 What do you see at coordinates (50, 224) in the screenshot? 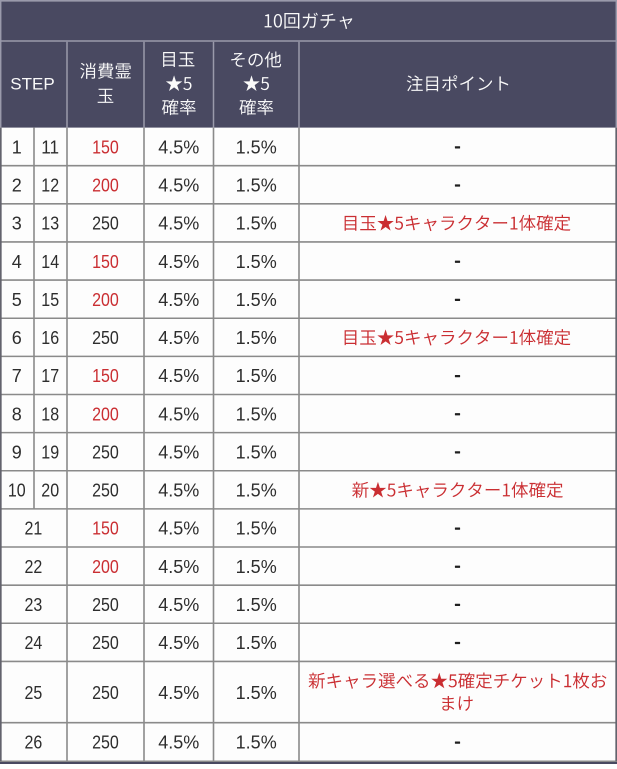
I see `svg-text: 13` at bounding box center [50, 224].